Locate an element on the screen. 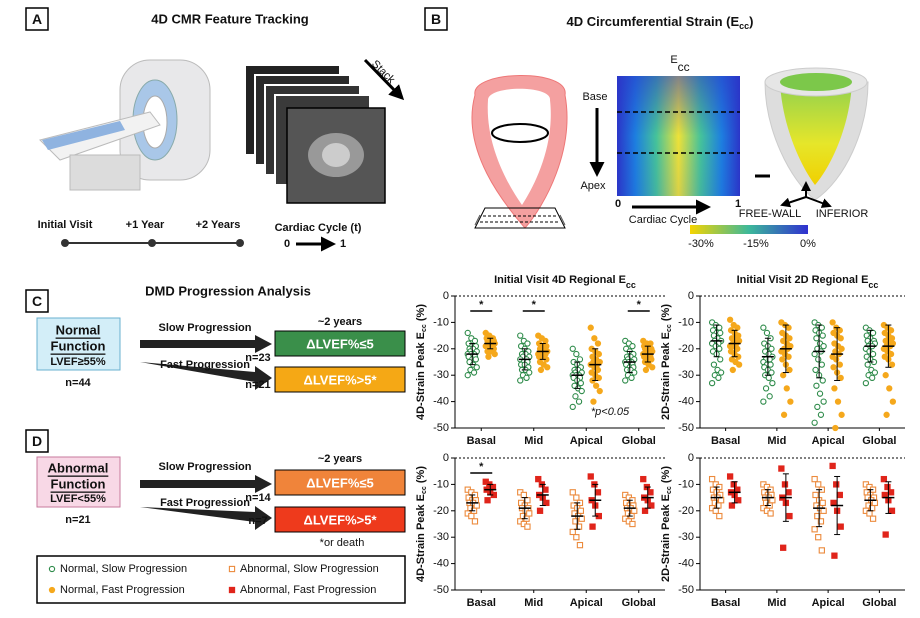 Image resolution: width=920 pixels, height=618 pixels. duration: ~2 years is located at coordinates (340, 459).